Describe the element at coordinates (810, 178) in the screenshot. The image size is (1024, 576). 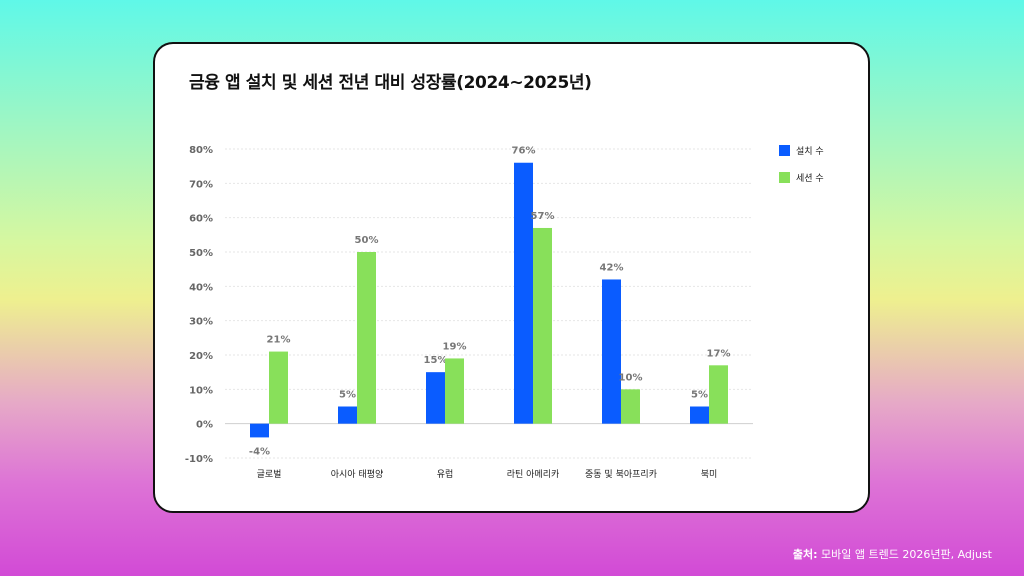
I see `legend-label: 세션 수` at that location.